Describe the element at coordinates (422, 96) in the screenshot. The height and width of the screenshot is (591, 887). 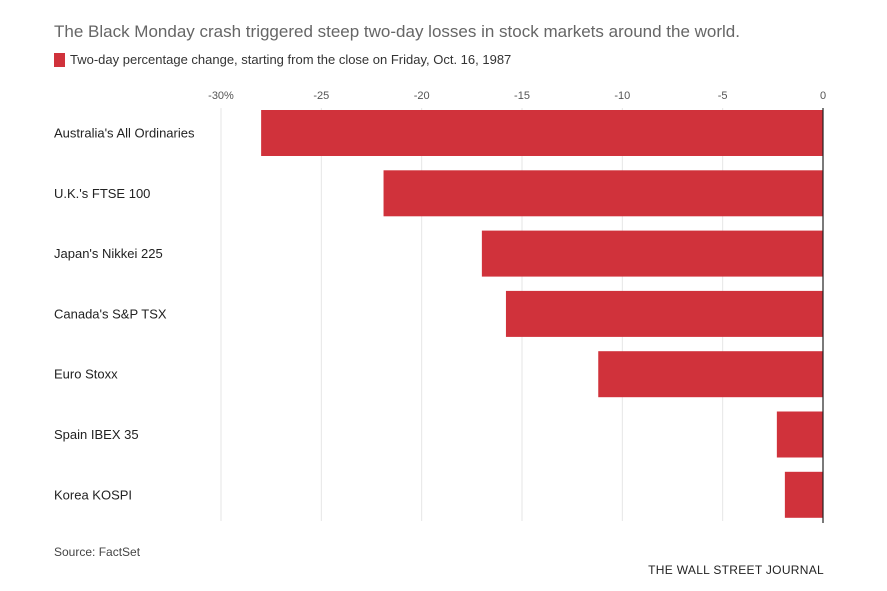
I see `x-tick-label: -20` at that location.